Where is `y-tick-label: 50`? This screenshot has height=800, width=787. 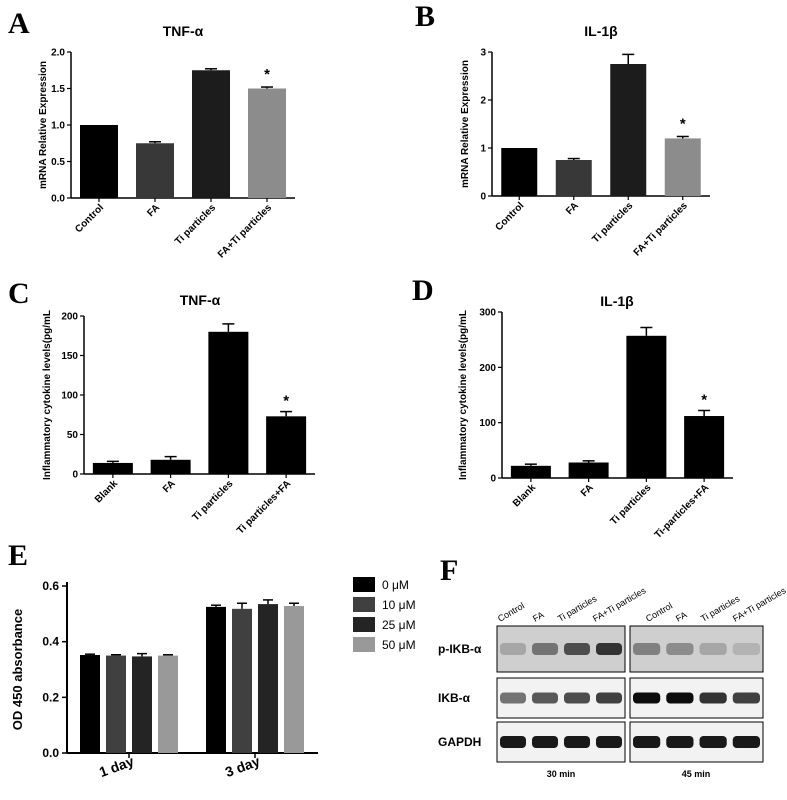 y-tick-label: 50 is located at coordinates (73, 435).